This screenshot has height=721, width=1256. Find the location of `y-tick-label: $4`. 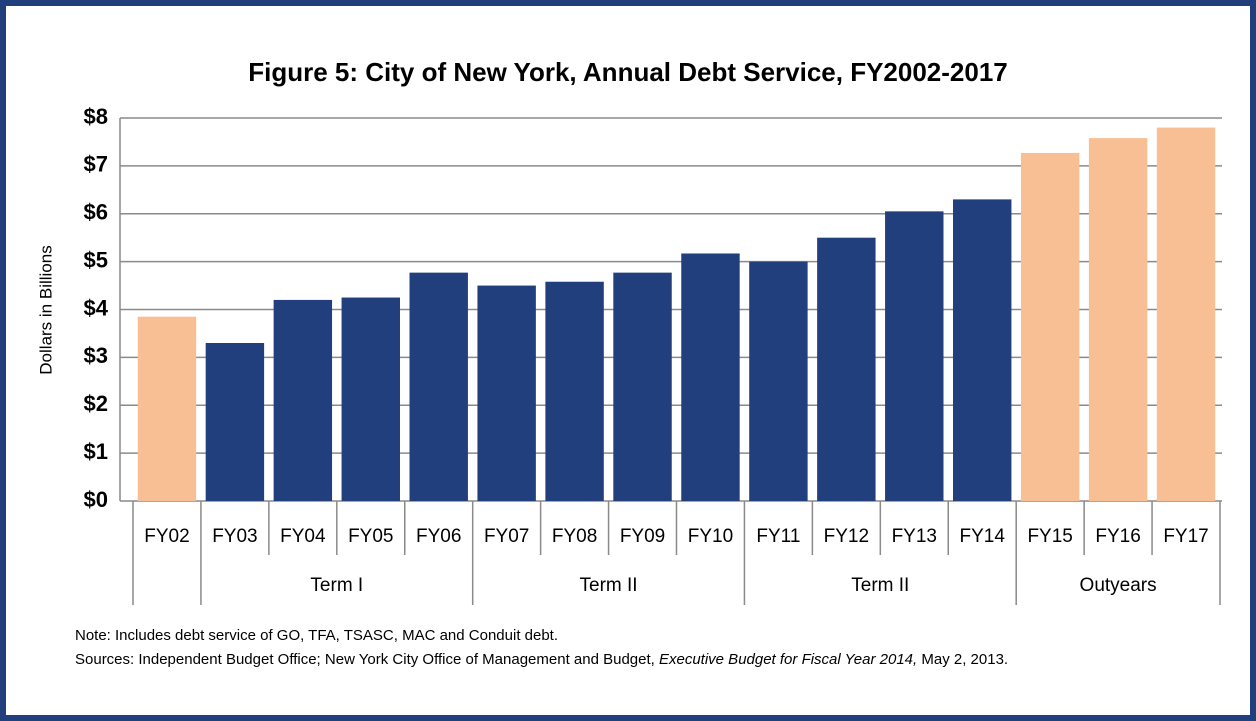

y-tick-label: $4 is located at coordinates (96, 307).